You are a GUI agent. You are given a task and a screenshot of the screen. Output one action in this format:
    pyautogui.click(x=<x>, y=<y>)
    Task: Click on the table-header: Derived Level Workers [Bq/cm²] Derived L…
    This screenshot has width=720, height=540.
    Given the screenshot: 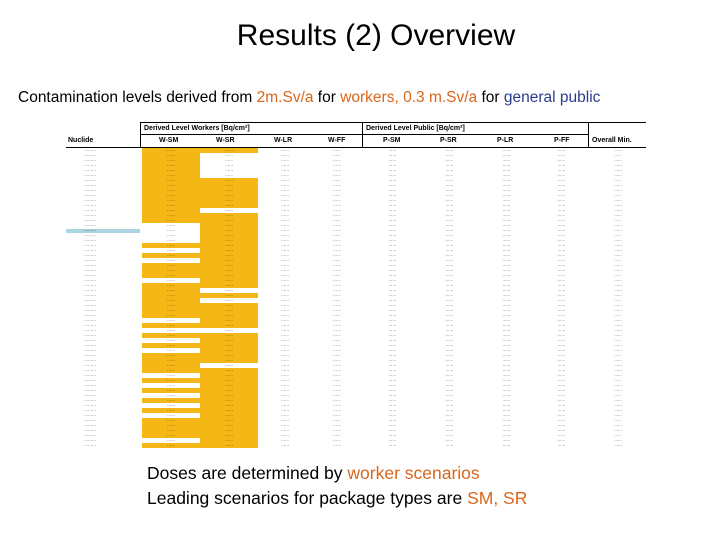 What is the action you would take?
    pyautogui.click(x=356, y=134)
    